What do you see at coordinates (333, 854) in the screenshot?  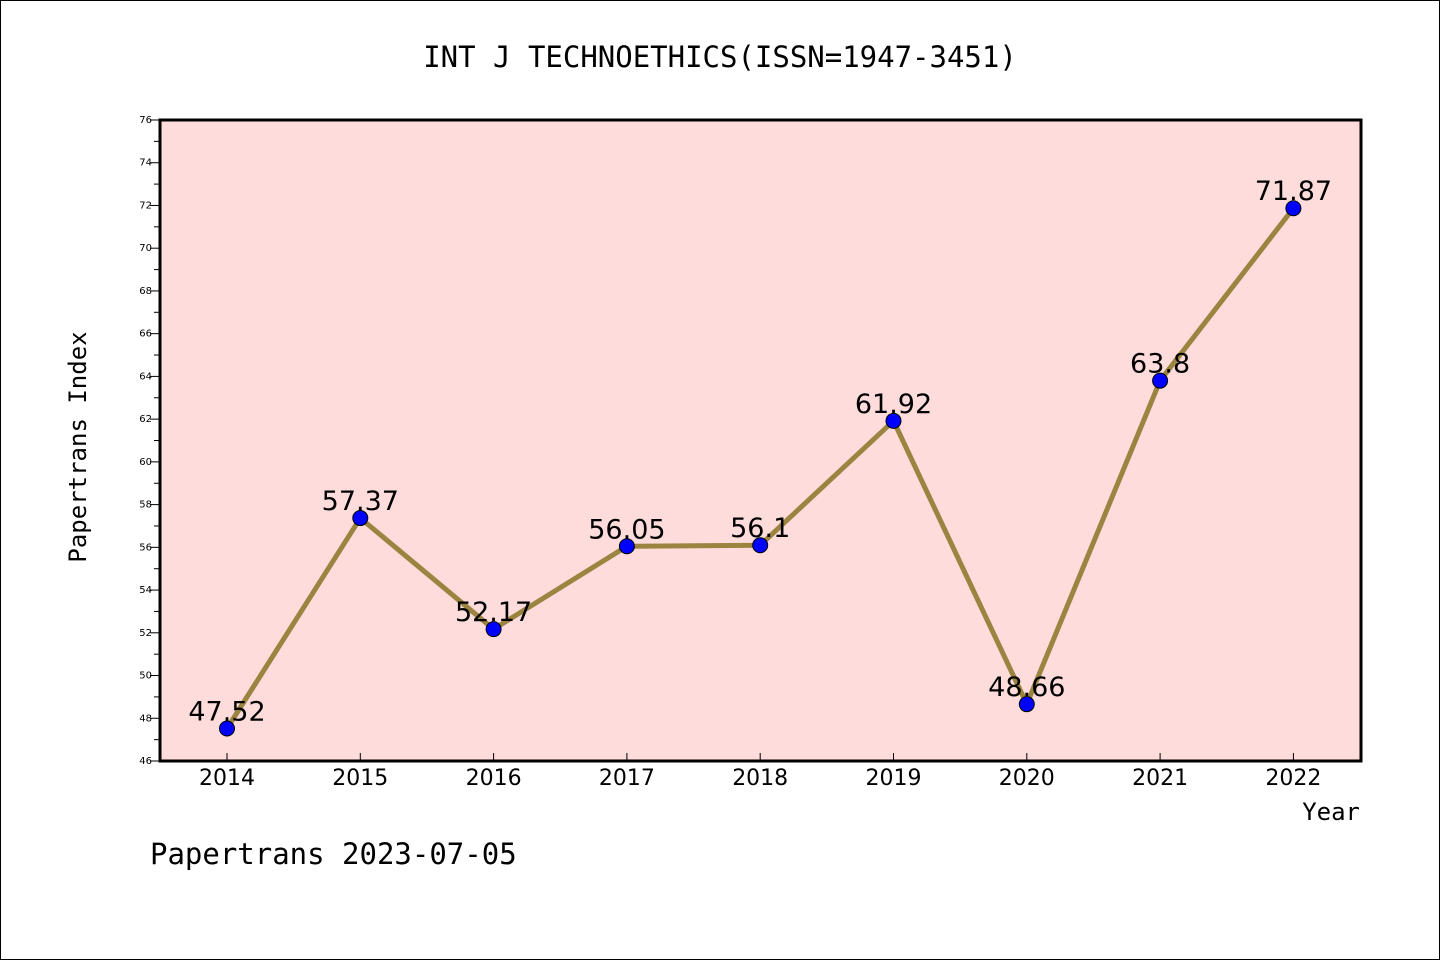 I see `footer-caption: Papertrans 2023-07-05` at bounding box center [333, 854].